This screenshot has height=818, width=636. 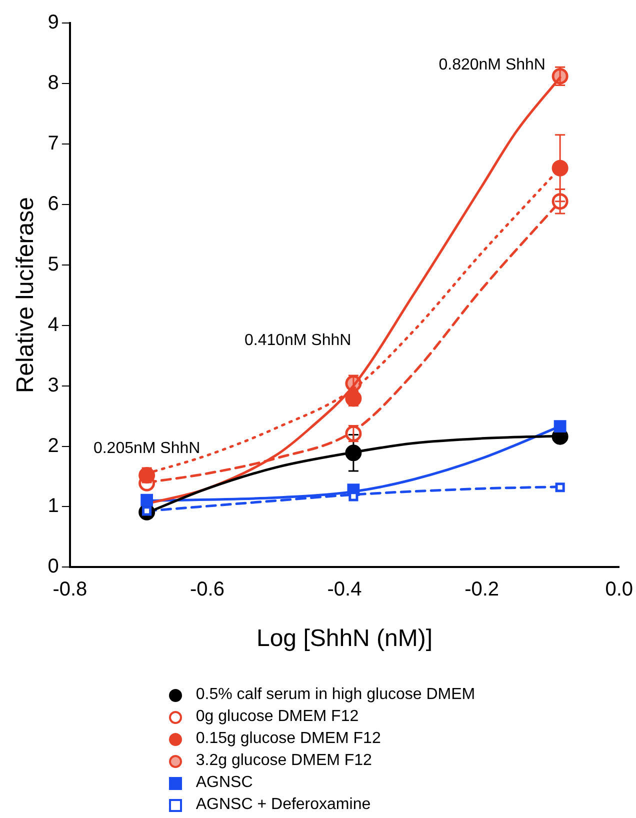 What do you see at coordinates (53, 385) in the screenshot?
I see `y-tick-label: 3` at bounding box center [53, 385].